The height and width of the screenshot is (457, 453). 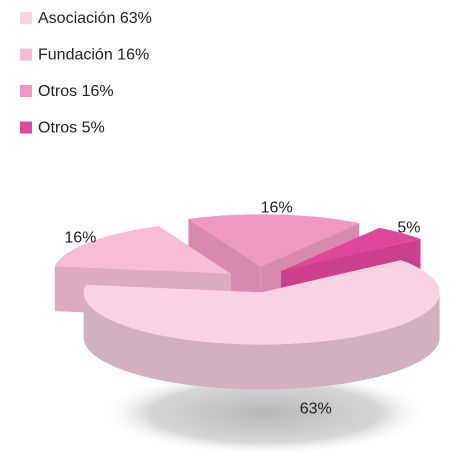 What do you see at coordinates (265, 413) in the screenshot?
I see `pie-shadow` at bounding box center [265, 413].